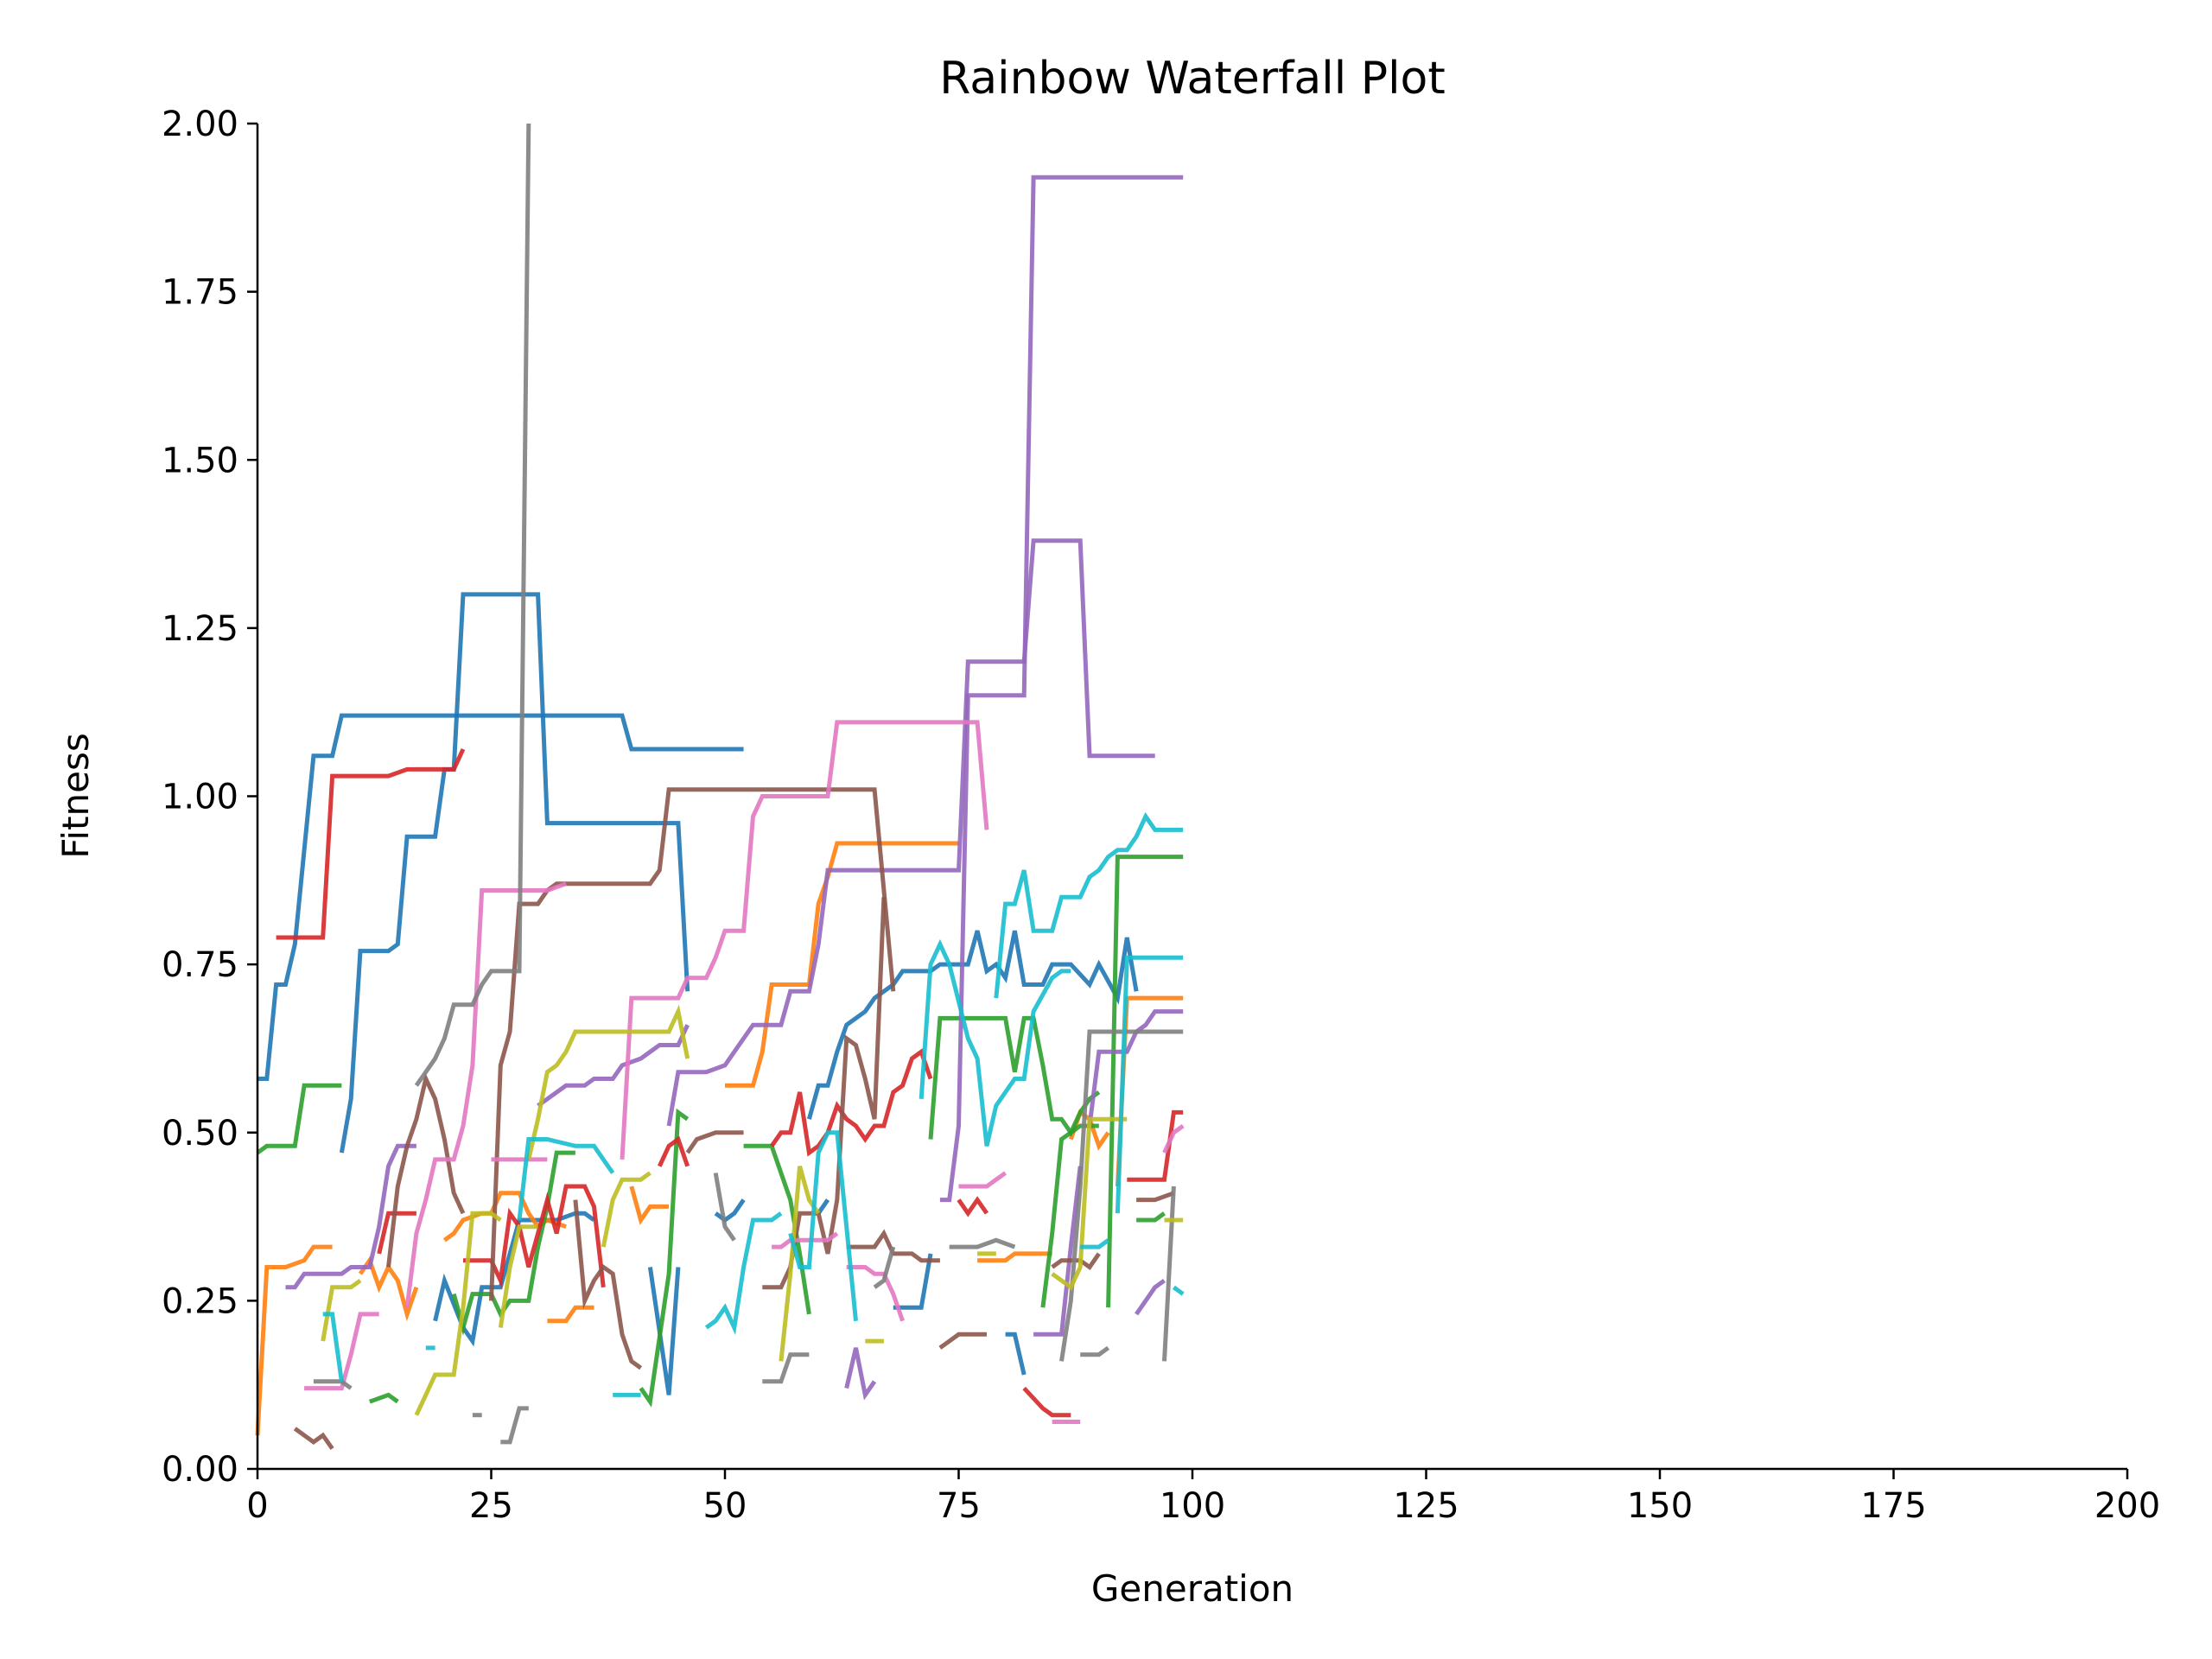 This screenshot has width=2212, height=1659. I want to click on y-tick-label-2: 0.50, so click(200, 1134).